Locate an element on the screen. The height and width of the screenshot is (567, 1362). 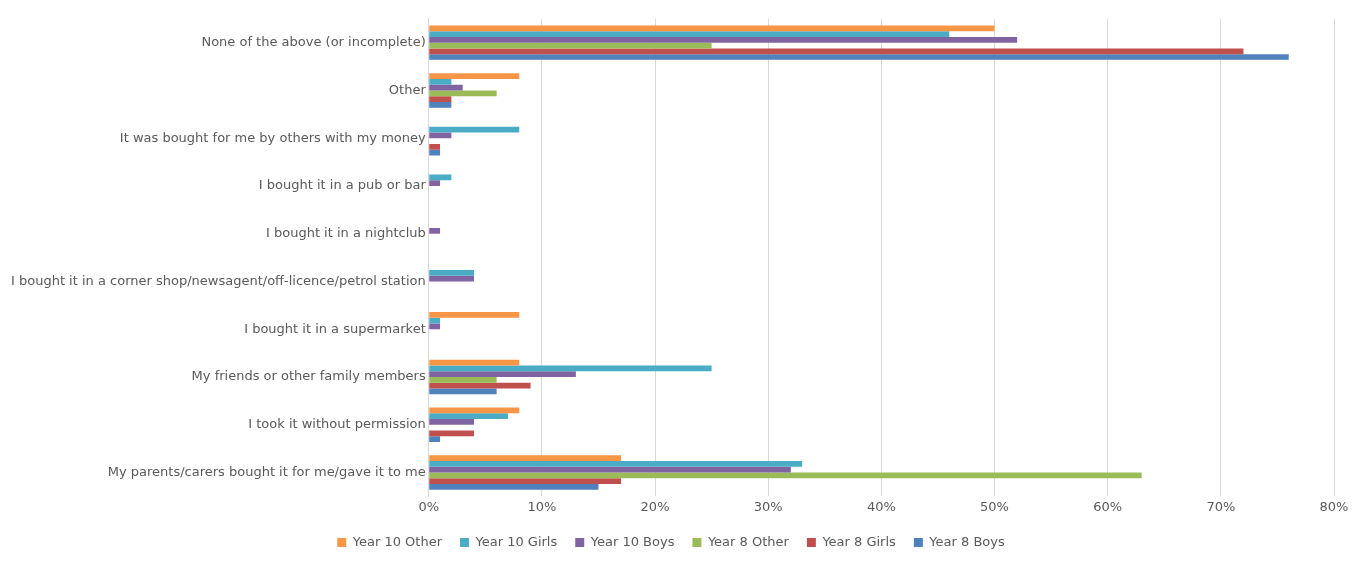
legend-label: Year 10 Girls is located at coordinates (516, 541).